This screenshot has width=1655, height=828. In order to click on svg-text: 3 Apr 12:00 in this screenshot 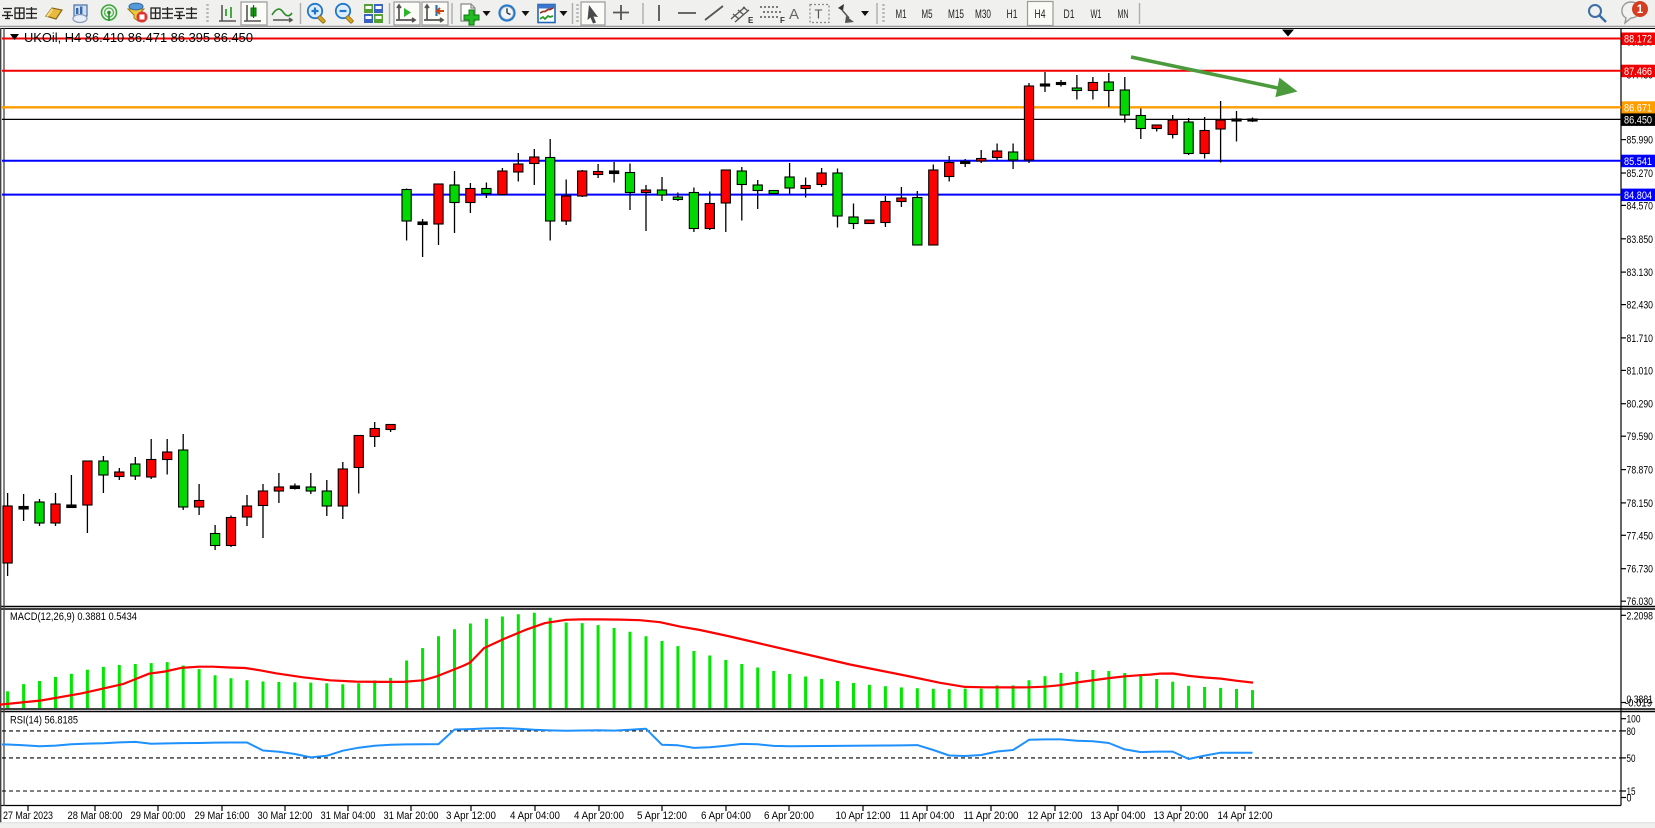, I will do `click(471, 816)`.